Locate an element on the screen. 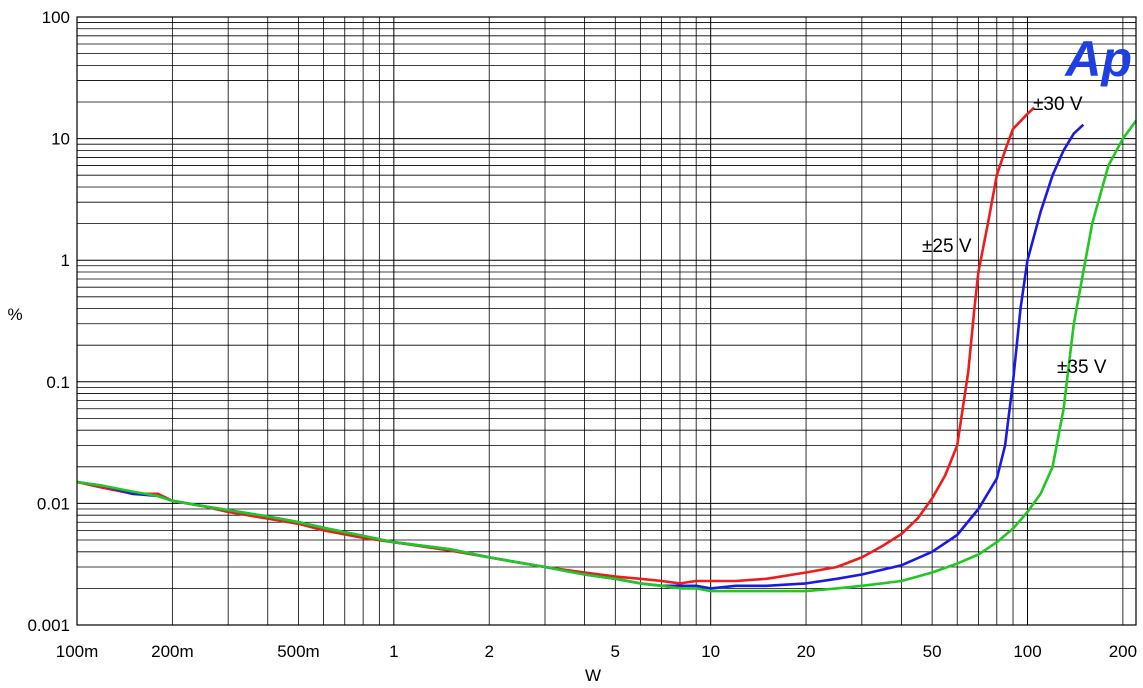 Image resolution: width=1143 pixels, height=688 pixels. curve-label: ±25 V is located at coordinates (947, 246).